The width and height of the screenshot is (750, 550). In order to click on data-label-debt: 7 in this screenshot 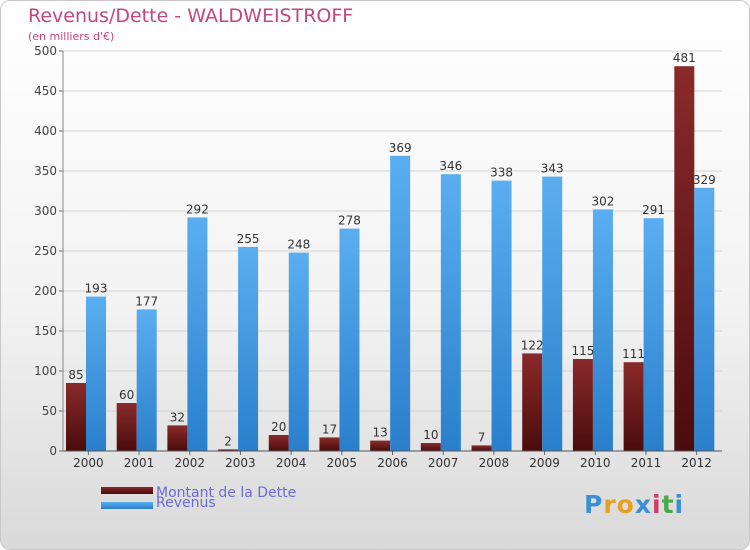, I will do `click(482, 437)`.